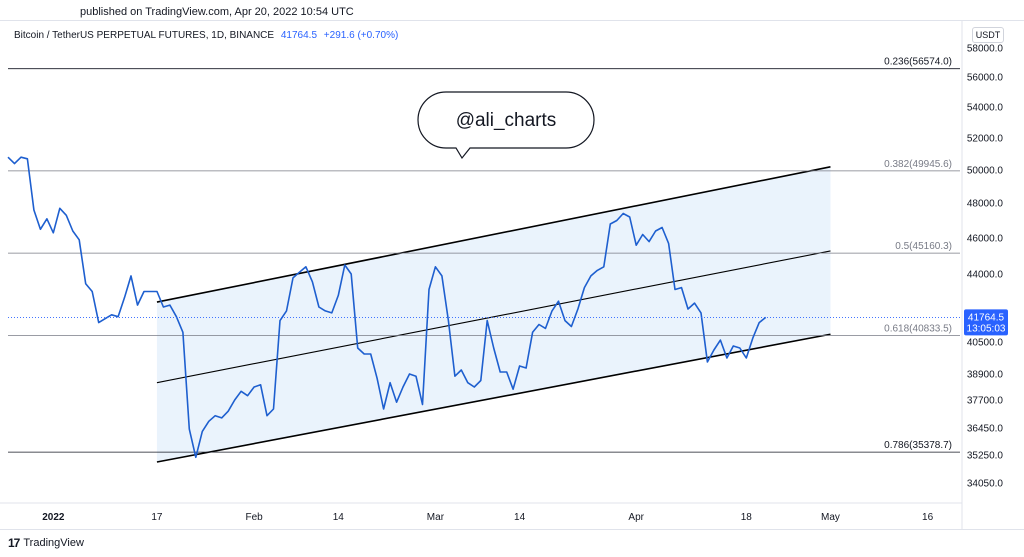  What do you see at coordinates (985, 78) in the screenshot?
I see `price-tick-label: 56000.0` at bounding box center [985, 78].